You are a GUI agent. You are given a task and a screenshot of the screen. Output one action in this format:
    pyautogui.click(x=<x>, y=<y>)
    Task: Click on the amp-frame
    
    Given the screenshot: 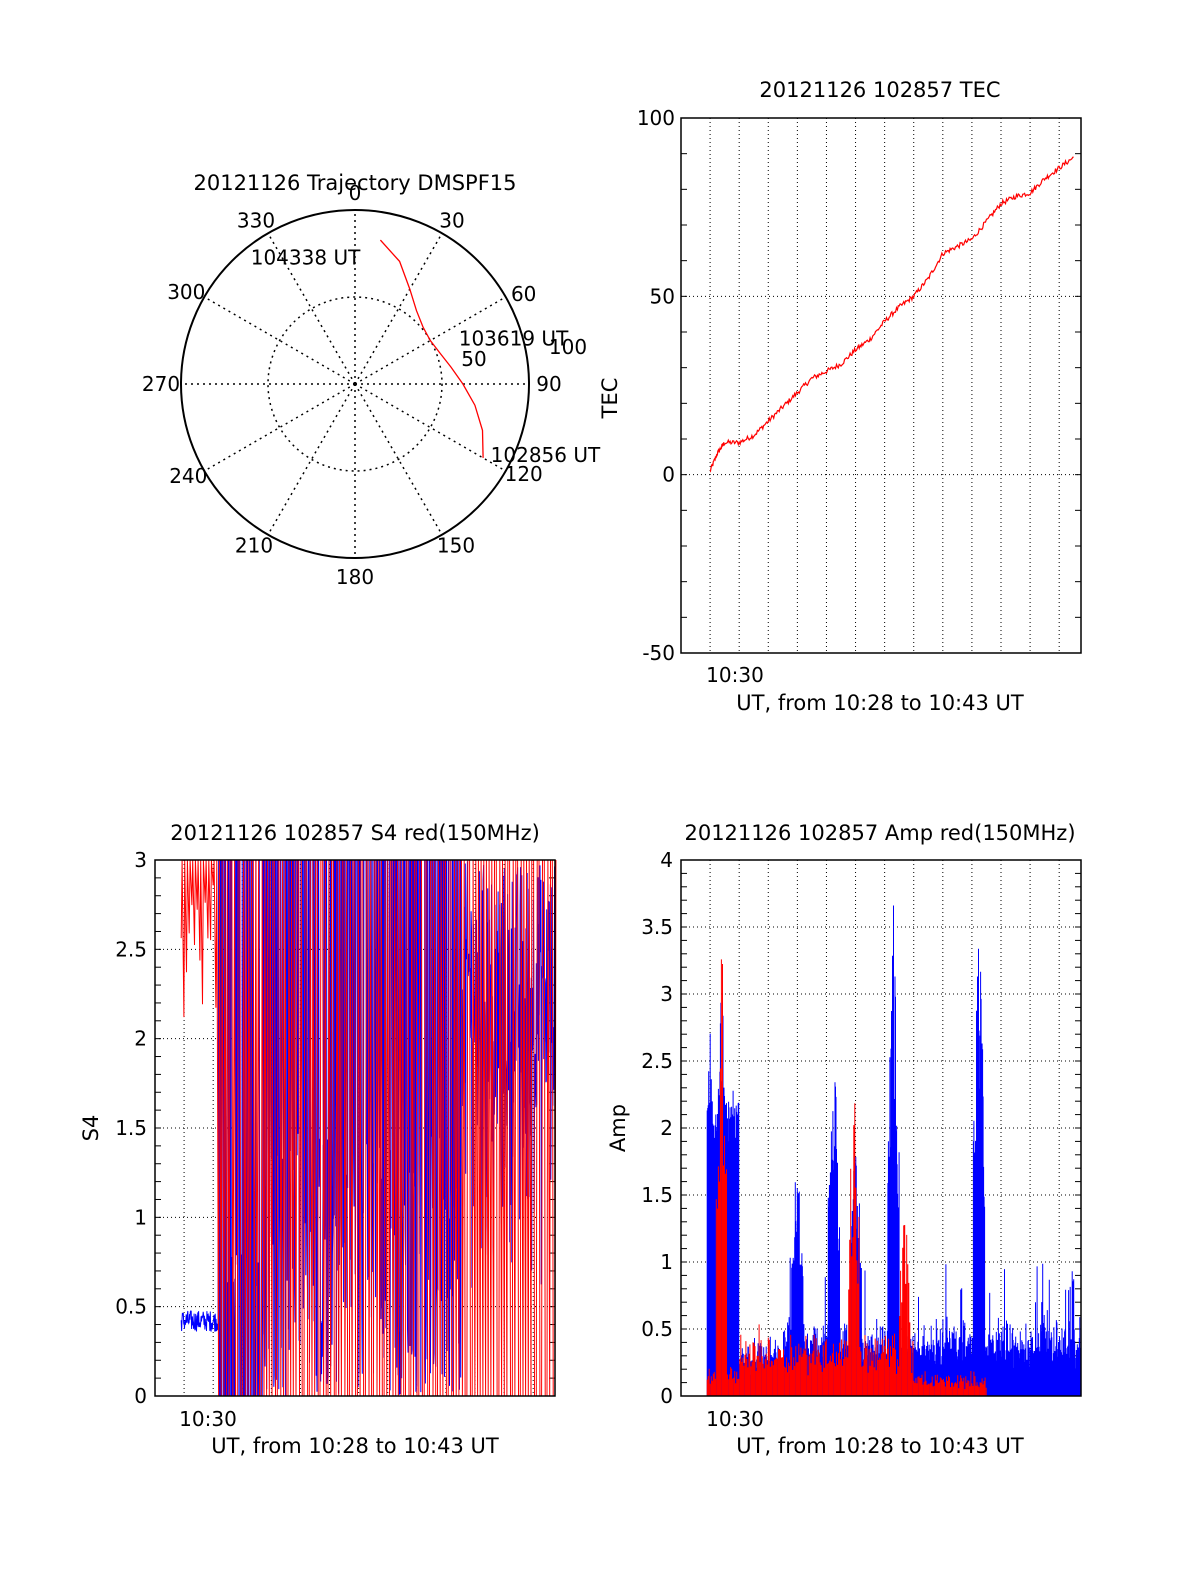 What is the action you would take?
    pyautogui.click(x=881, y=1128)
    